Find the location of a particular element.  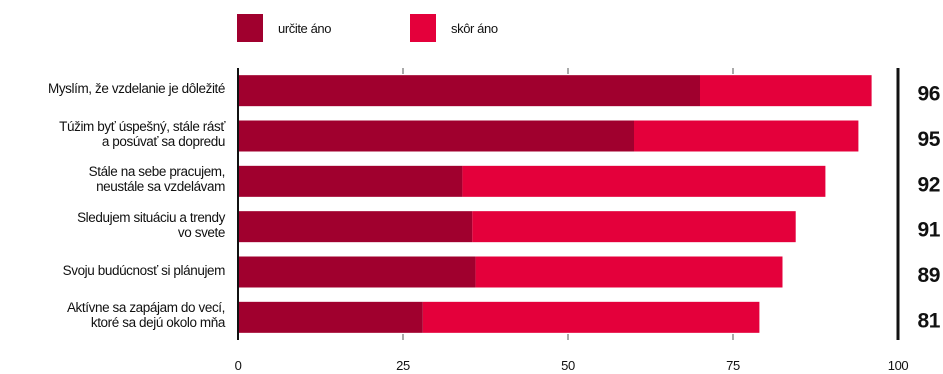

total-label: 89 is located at coordinates (928, 275).